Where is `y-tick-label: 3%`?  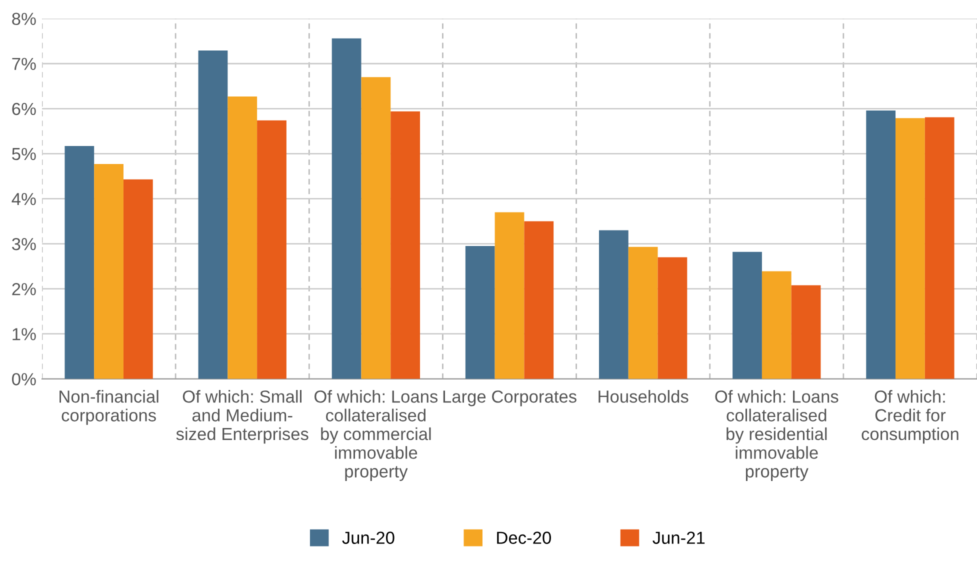
y-tick-label: 3% is located at coordinates (24, 244).